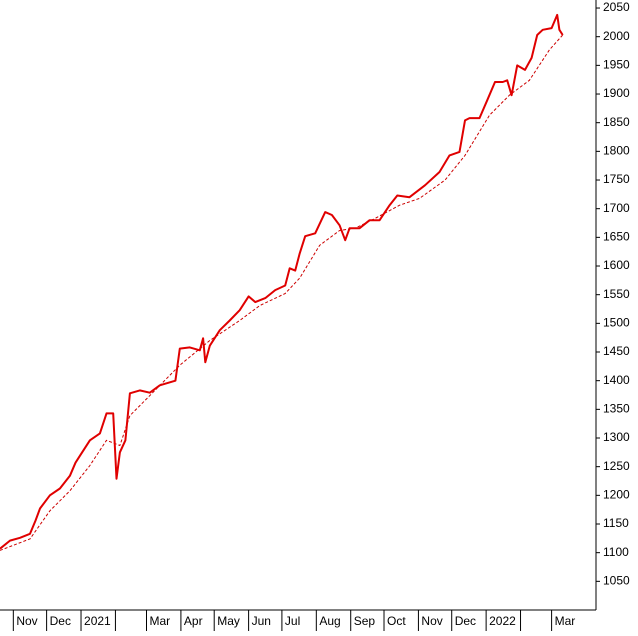 The width and height of the screenshot is (638, 636). I want to click on y-tick-label: 1200, so click(616, 495).